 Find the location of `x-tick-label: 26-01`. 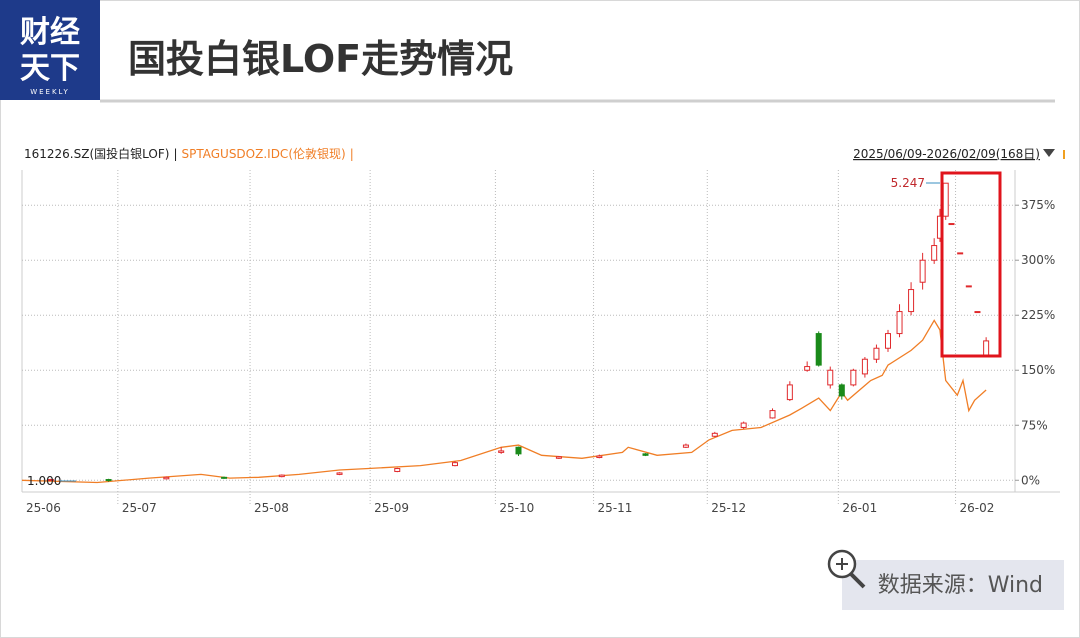

x-tick-label: 26-01 is located at coordinates (859, 508).